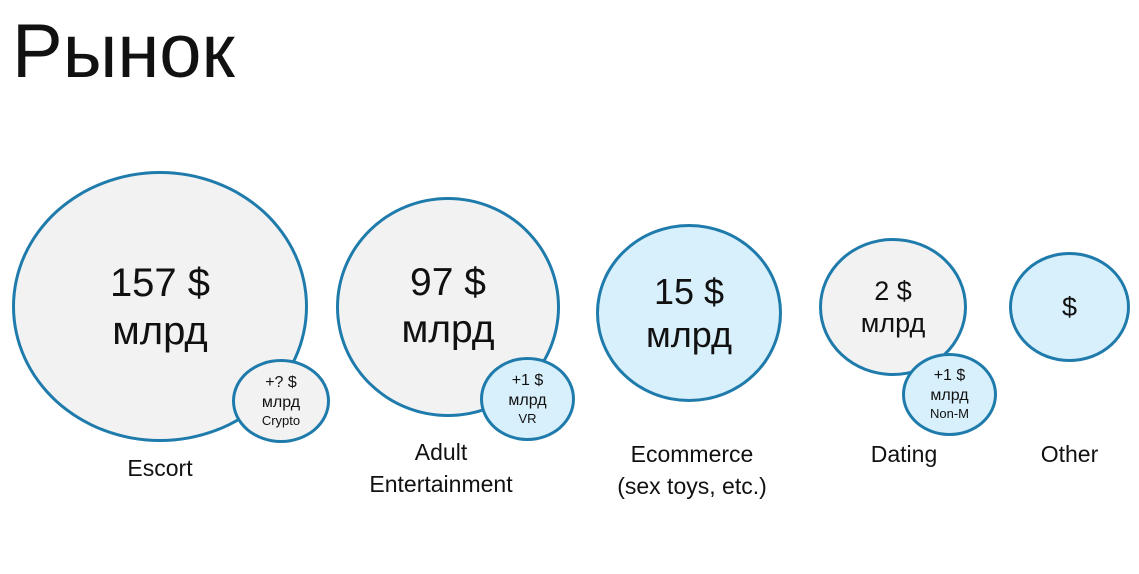 This screenshot has height=574, width=1139. What do you see at coordinates (441, 468) in the screenshot?
I see `adult-entertainment-label: Adult Entertainment` at bounding box center [441, 468].